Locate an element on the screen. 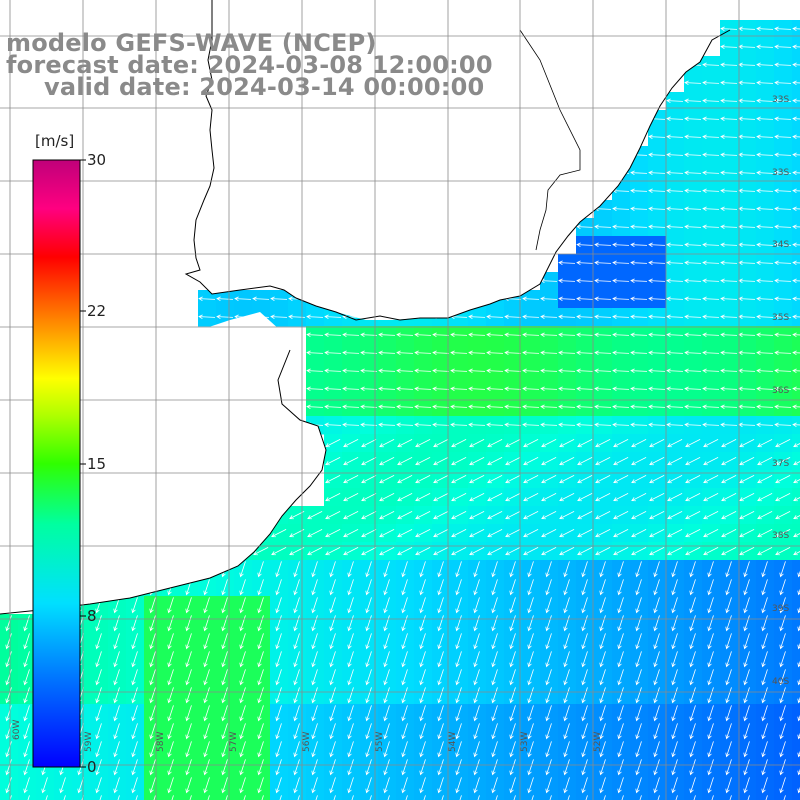 Image resolution: width=800 pixels, height=800 pixels. longitude-label: 54W is located at coordinates (453, 741).